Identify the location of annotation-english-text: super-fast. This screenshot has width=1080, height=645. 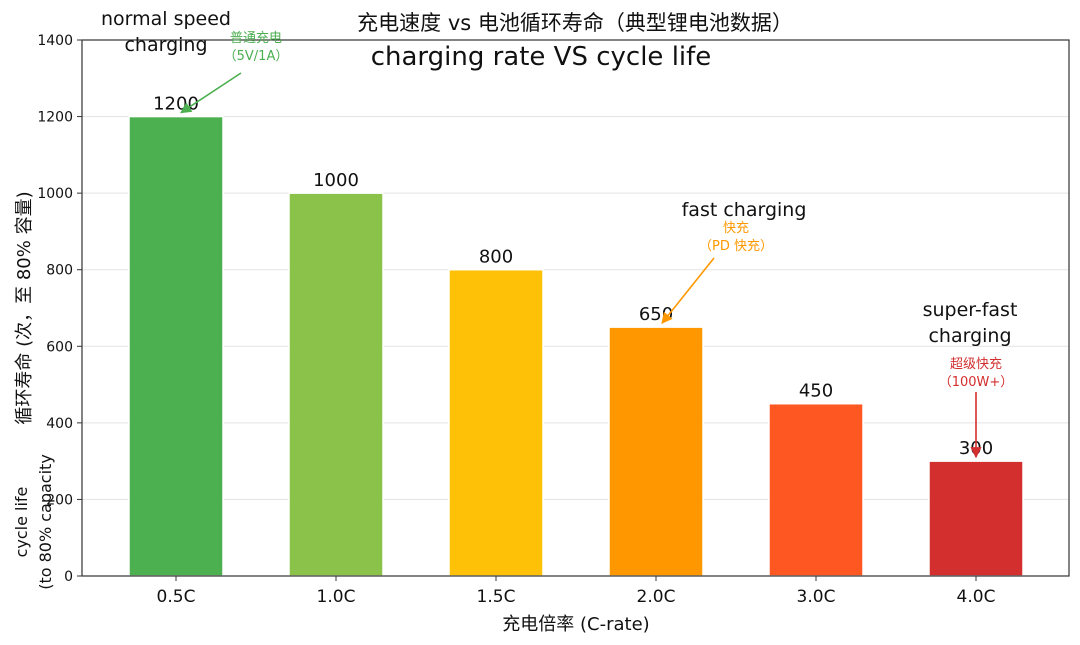
(970, 310).